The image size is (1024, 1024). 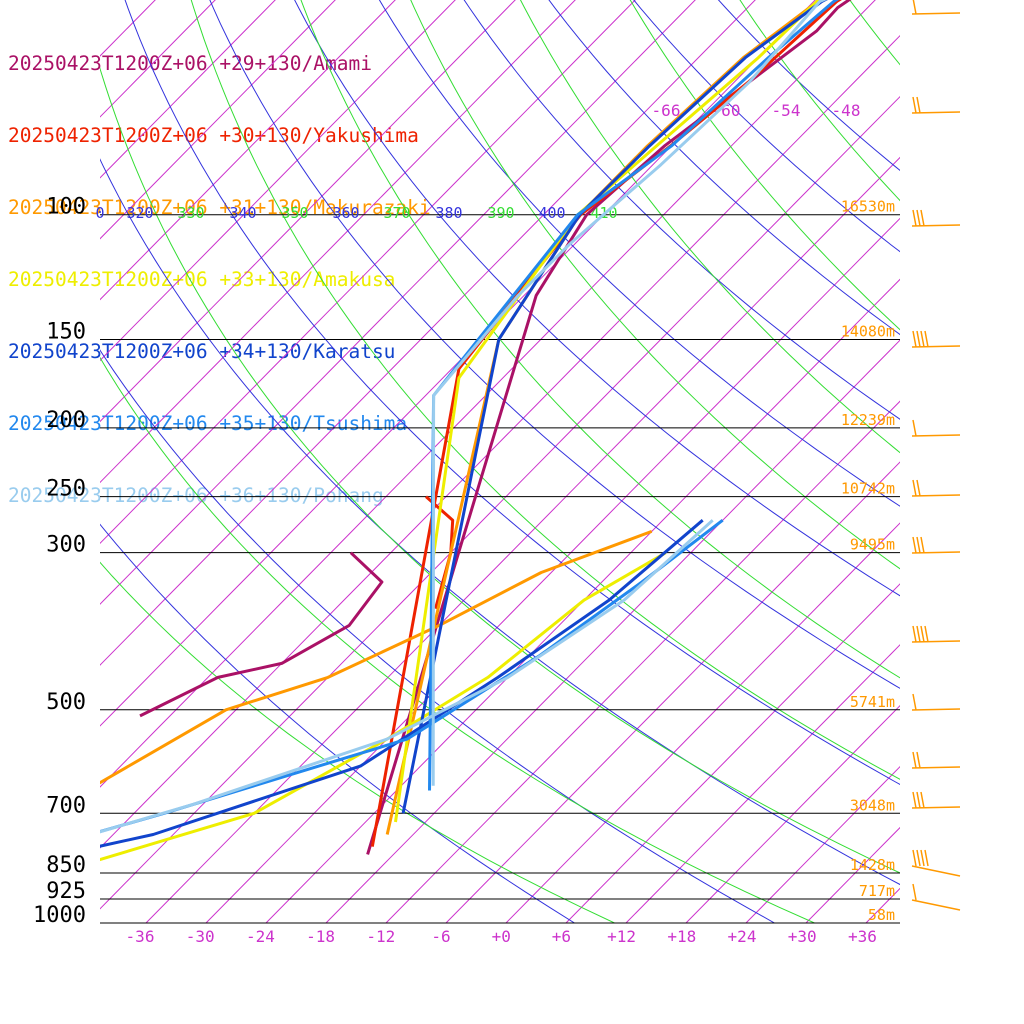 I want to click on moist-adiabat-label: 390, so click(x=500, y=213).